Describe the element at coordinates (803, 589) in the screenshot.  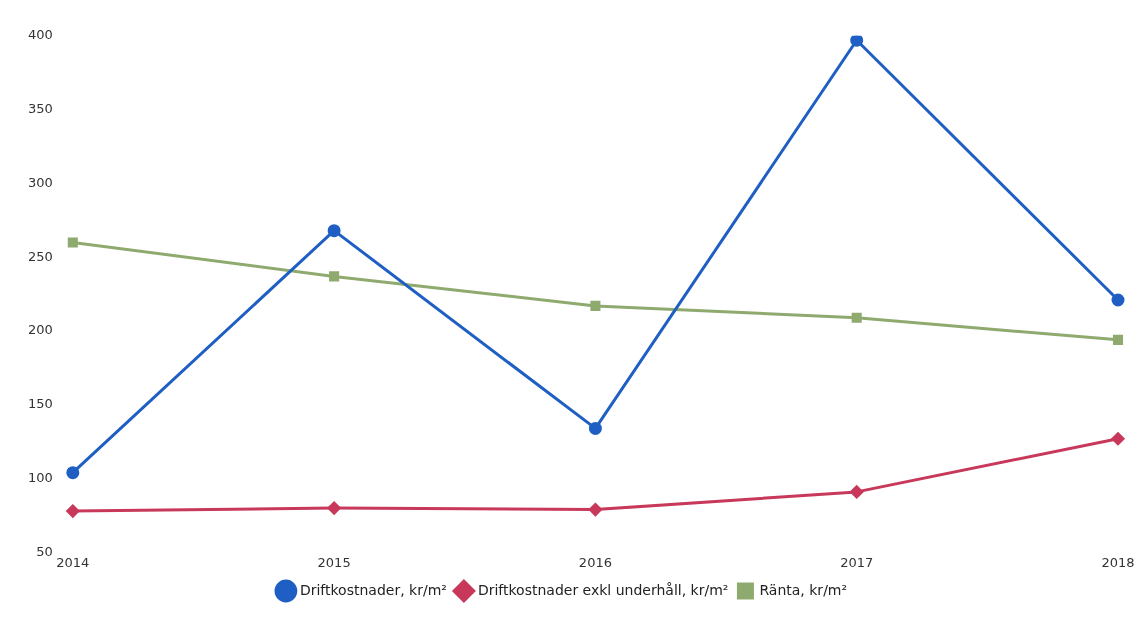
I see `legend-label: Ränta, kr/m²` at that location.